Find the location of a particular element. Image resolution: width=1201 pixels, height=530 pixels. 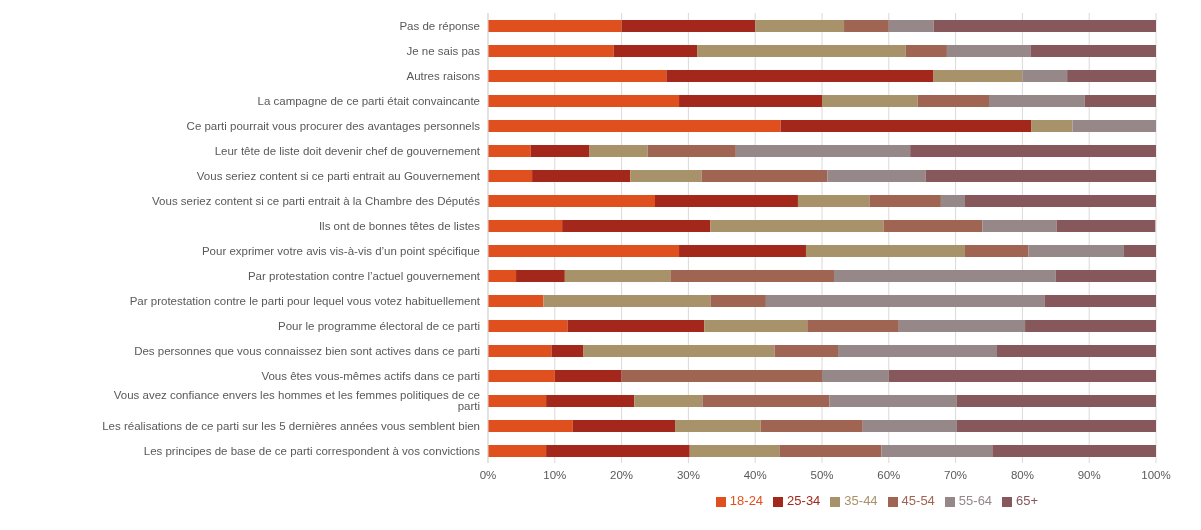

x-tick-label: 50% is located at coordinates (822, 475).